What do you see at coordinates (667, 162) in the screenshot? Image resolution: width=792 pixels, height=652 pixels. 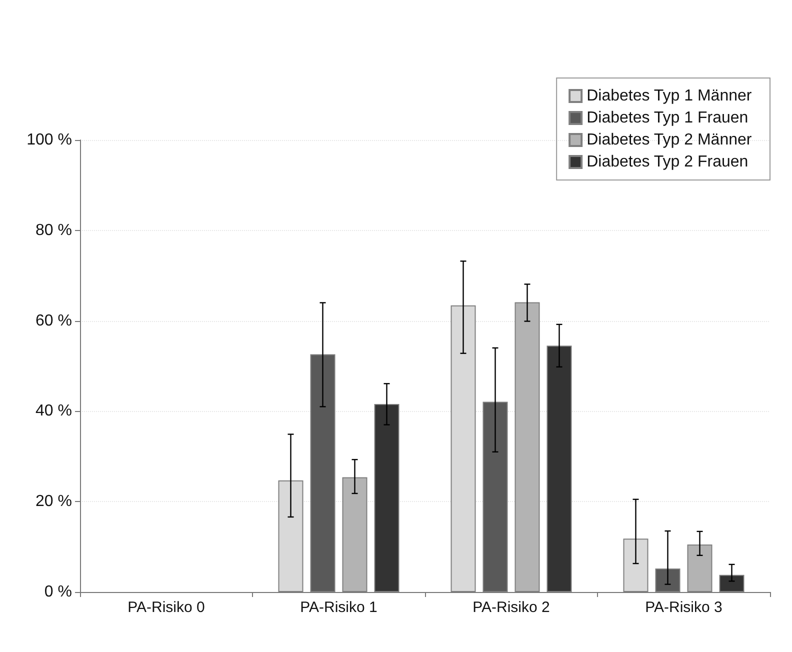 I see `legend-label: Diabetes Typ 2 Frauen` at bounding box center [667, 162].